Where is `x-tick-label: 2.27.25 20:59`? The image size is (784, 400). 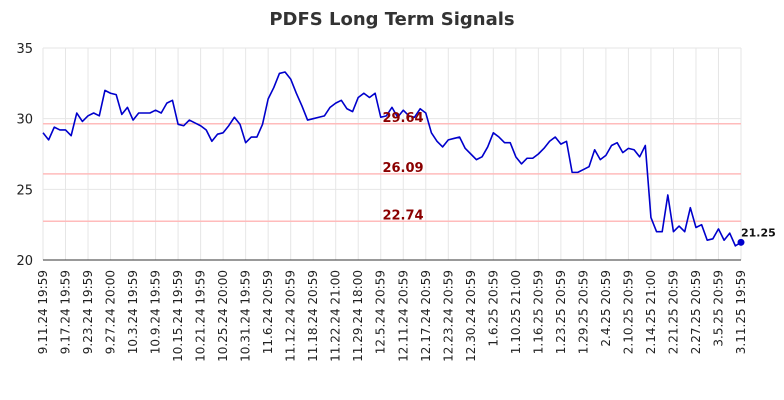 x-tick-label: 2.27.25 20:59 is located at coordinates (696, 312).